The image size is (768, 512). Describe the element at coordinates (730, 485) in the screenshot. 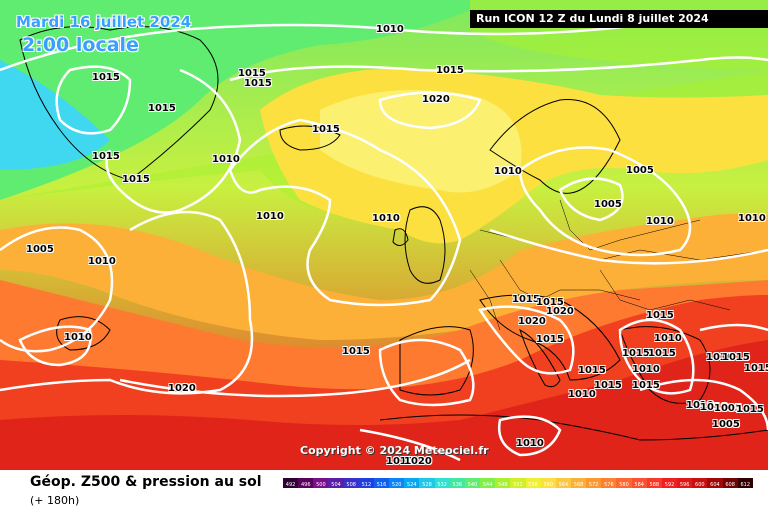

I see `scale-label: 608` at that location.